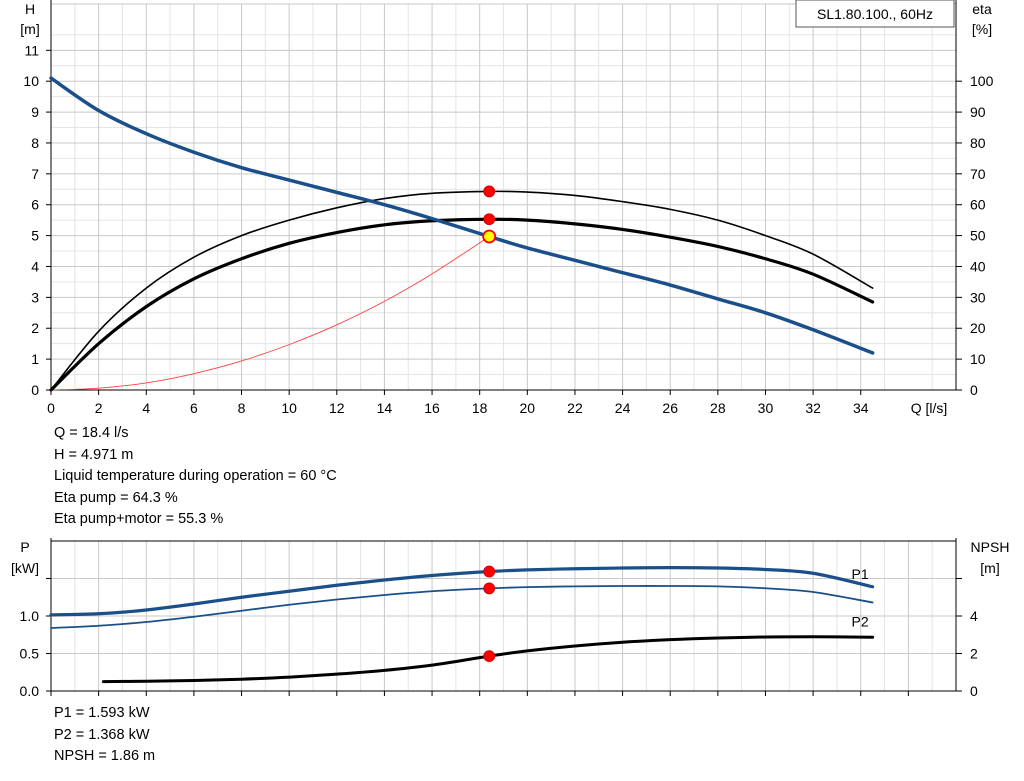  Describe the element at coordinates (35, 174) in the screenshot. I see `y-tick-label-left: 7` at that location.